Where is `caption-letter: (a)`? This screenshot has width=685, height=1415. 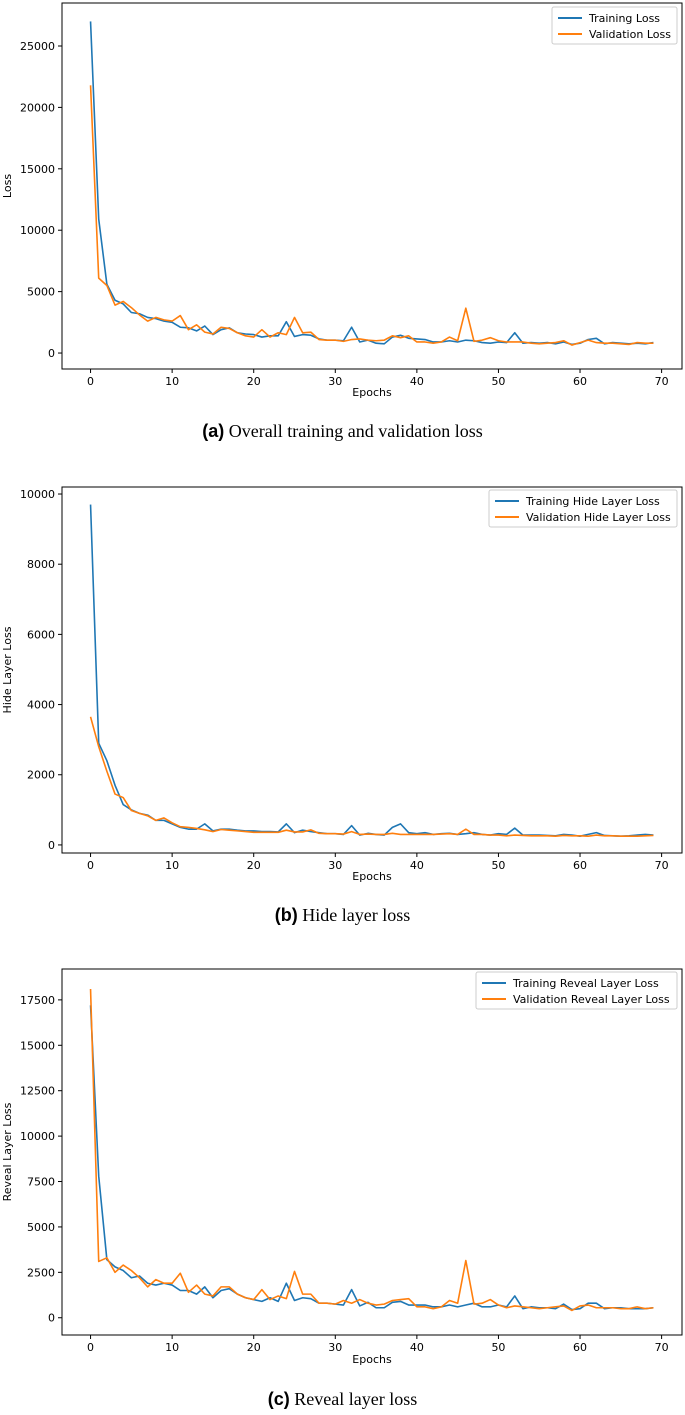 caption-letter: (a) is located at coordinates (213, 431).